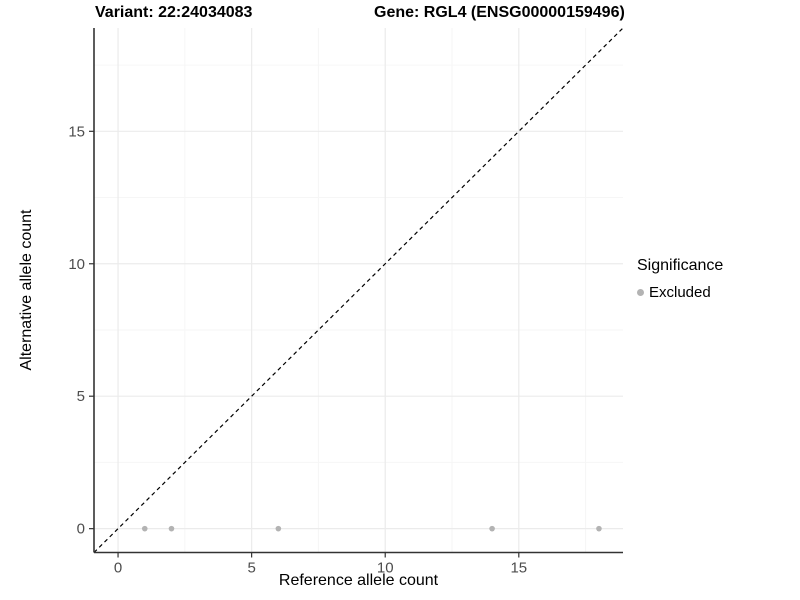 The image size is (800, 600). What do you see at coordinates (518, 568) in the screenshot?
I see `x-tick-label: 15` at bounding box center [518, 568].